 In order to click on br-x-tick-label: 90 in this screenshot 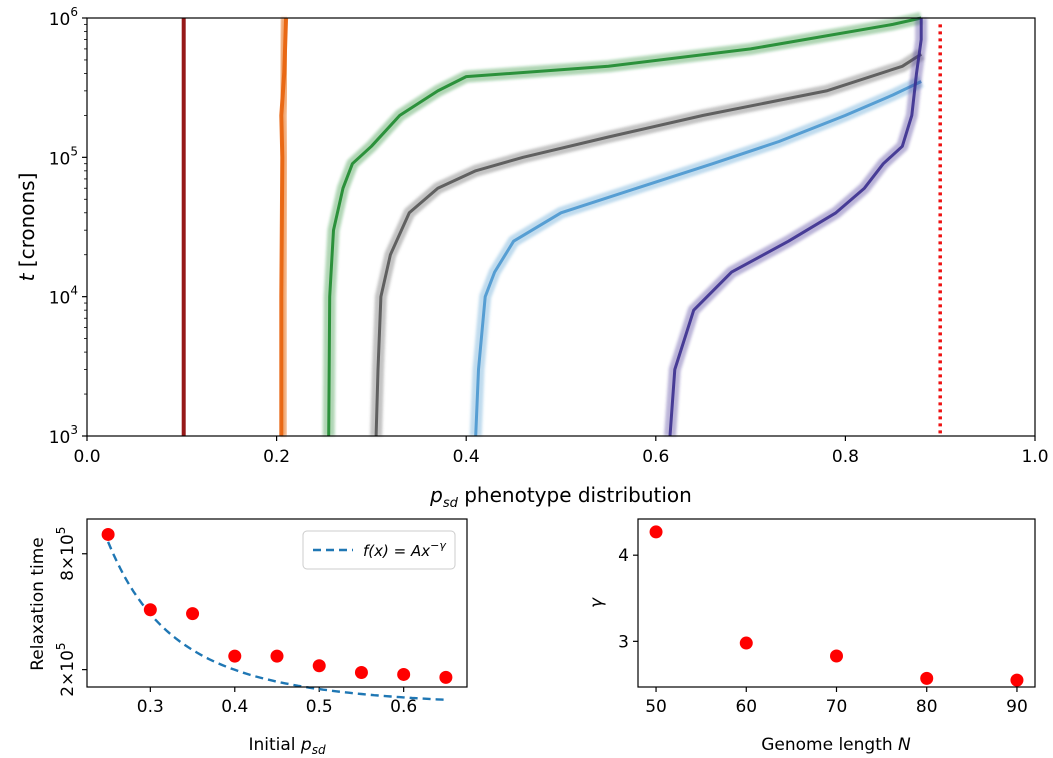, I will do `click(1017, 707)`.